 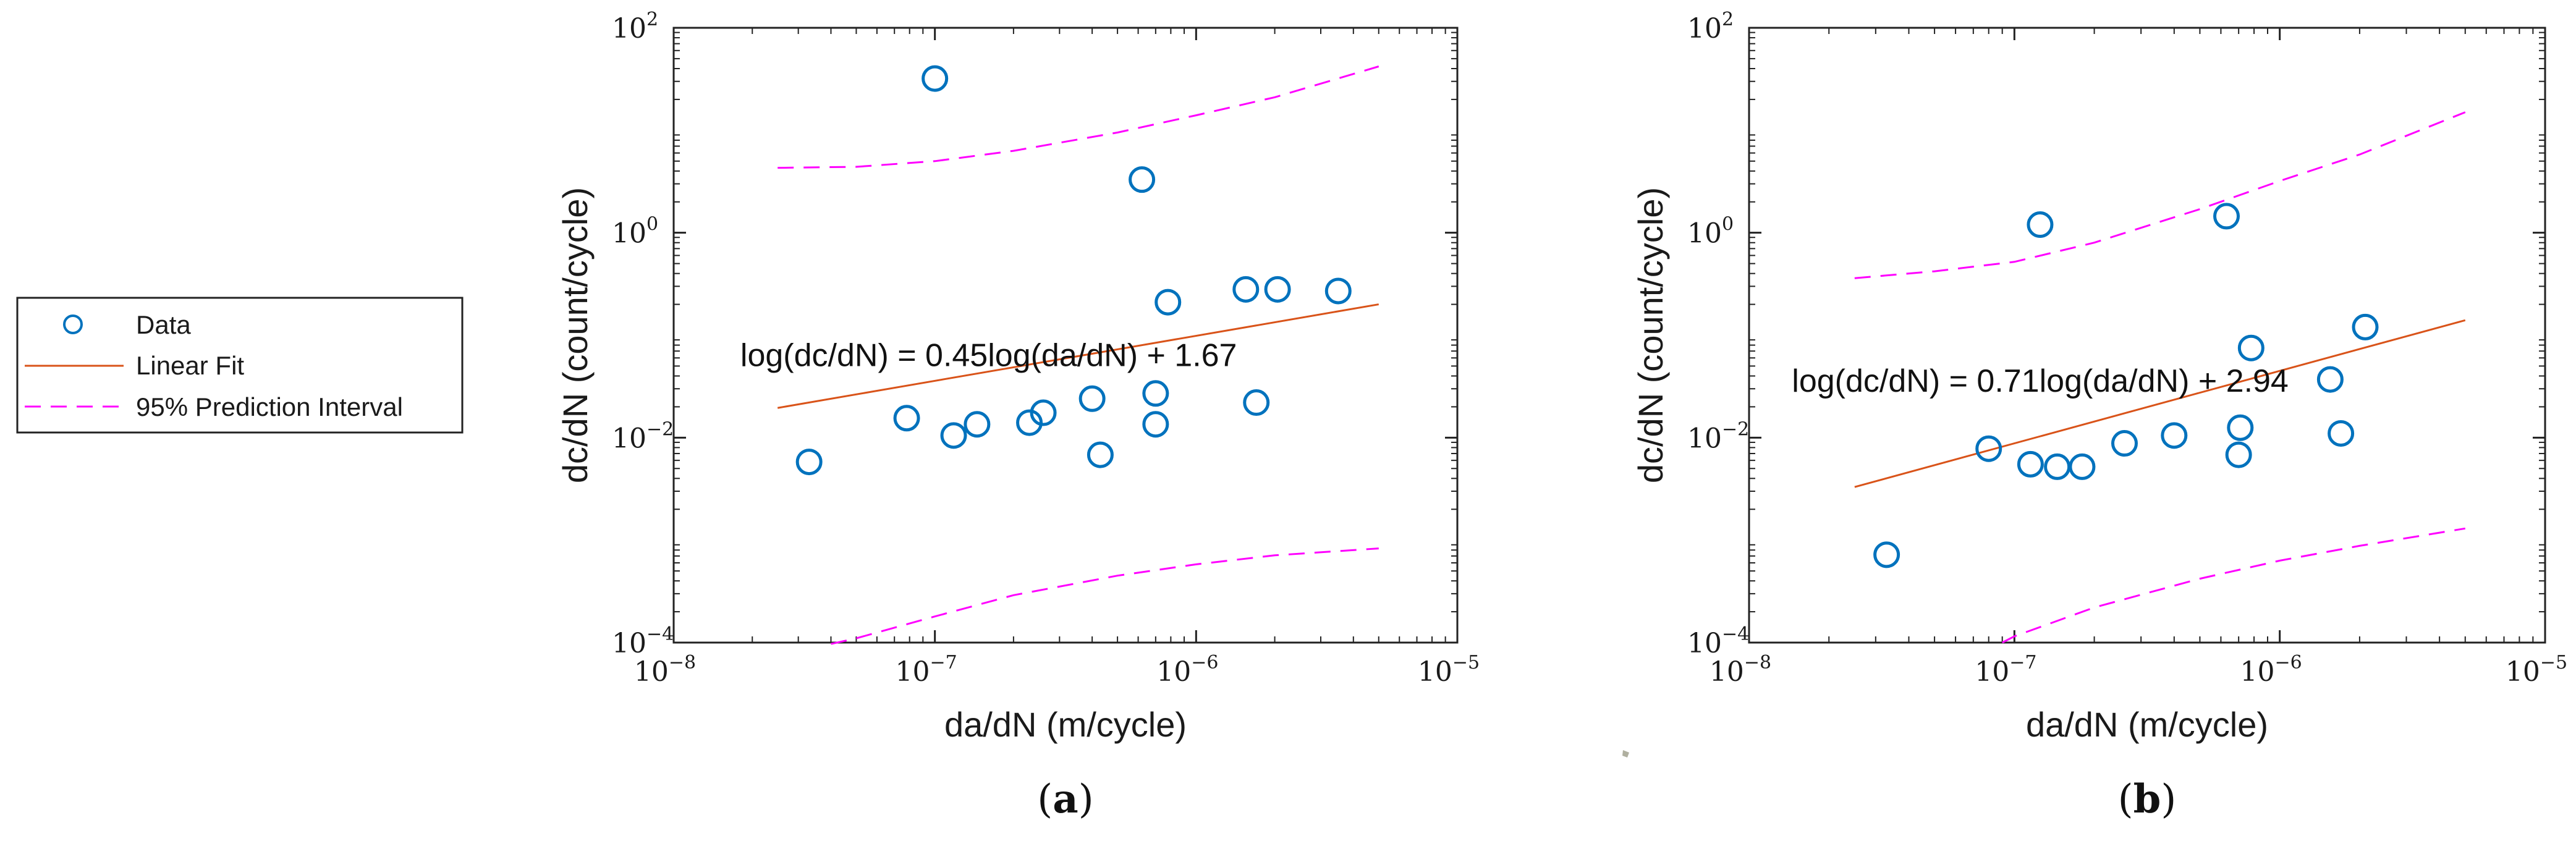 What do you see at coordinates (1718, 436) in the screenshot?
I see `panel-b-ytick-label-1: 10⁻²` at bounding box center [1718, 436].